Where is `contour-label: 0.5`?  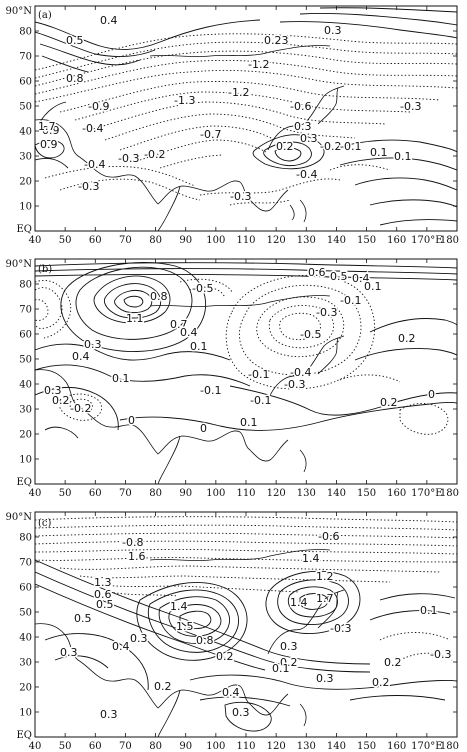 contour-label: 0.5 is located at coordinates (105, 604).